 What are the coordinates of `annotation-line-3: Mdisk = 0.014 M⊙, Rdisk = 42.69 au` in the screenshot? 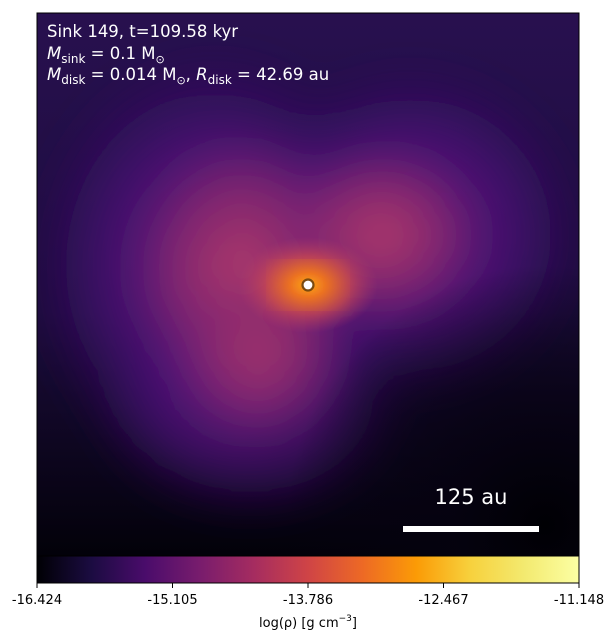 It's located at (188, 76).